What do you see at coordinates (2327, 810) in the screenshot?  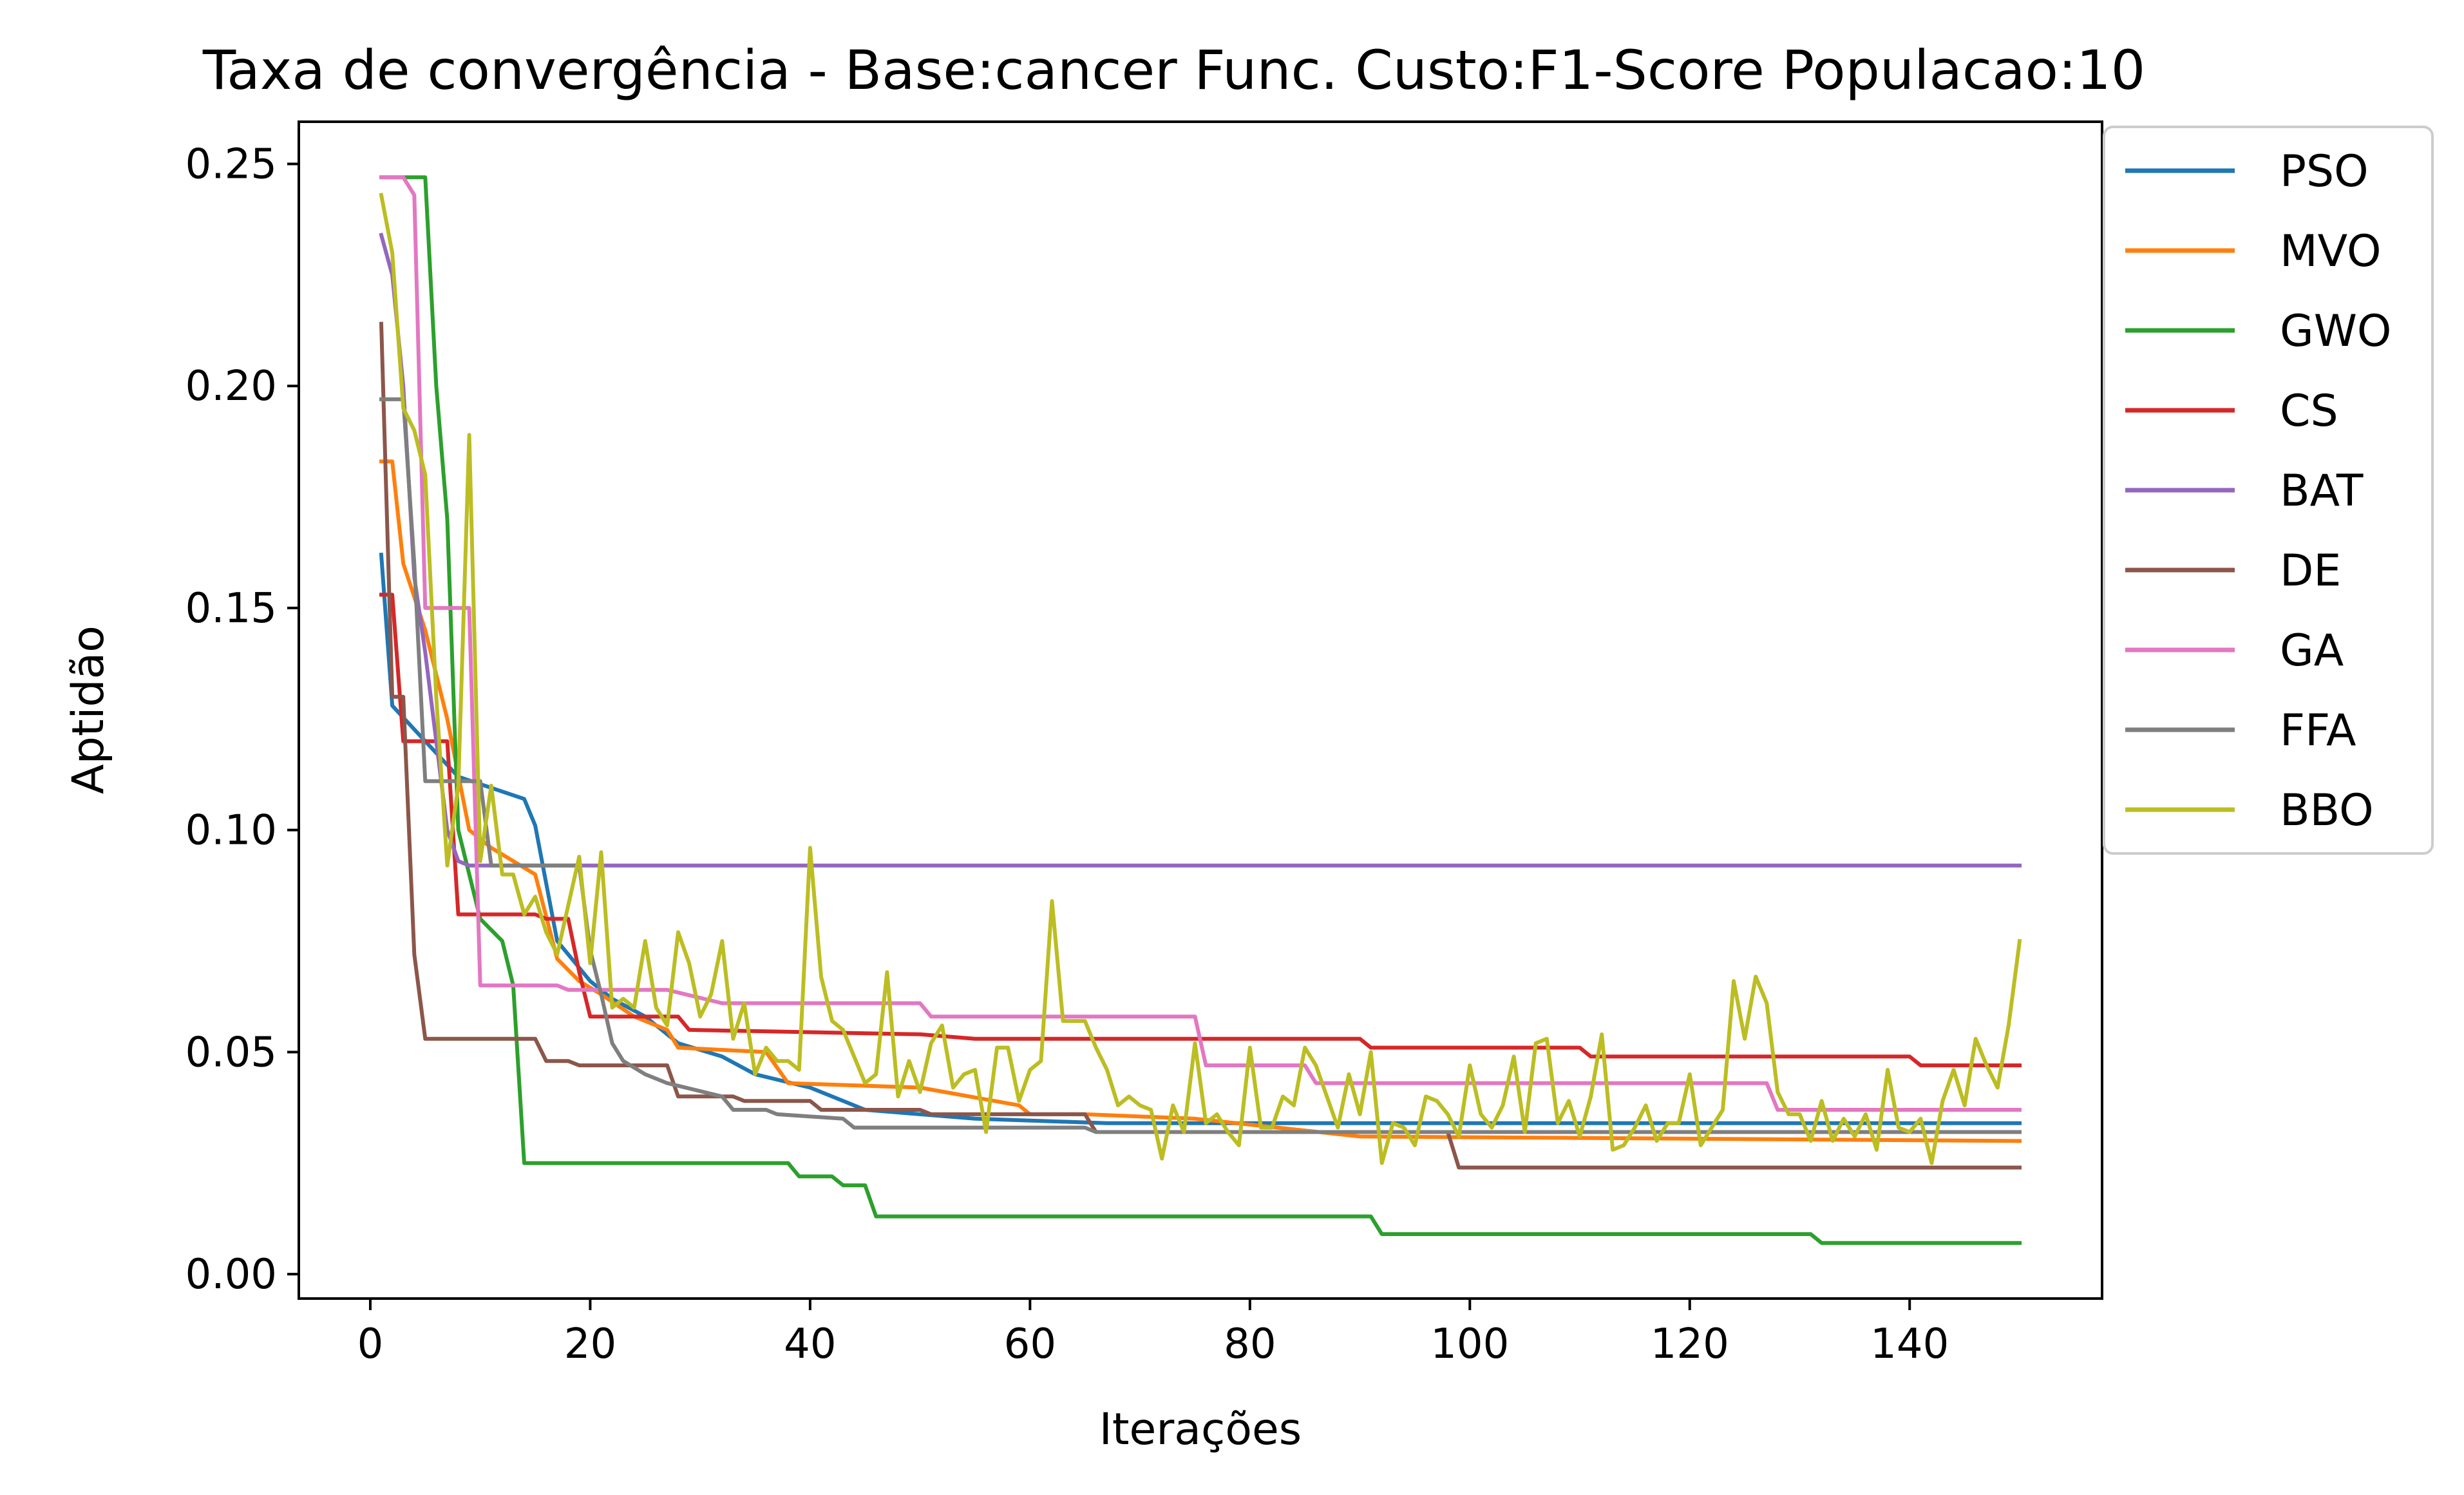 I see `legend-label-bbo: BBO` at bounding box center [2327, 810].